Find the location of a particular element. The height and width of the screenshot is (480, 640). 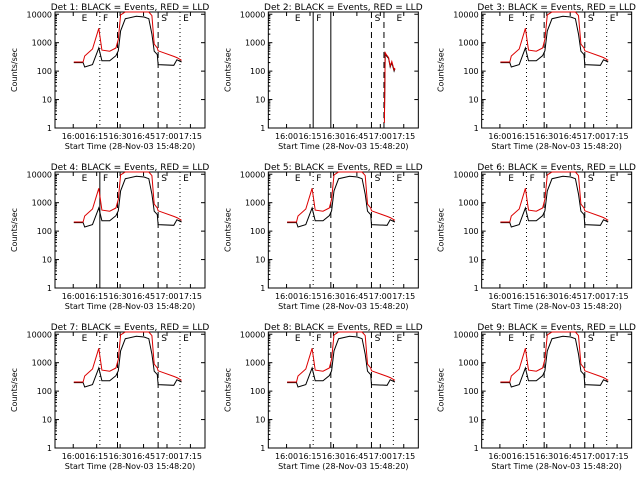

plot-frame is located at coordinates (130, 230).